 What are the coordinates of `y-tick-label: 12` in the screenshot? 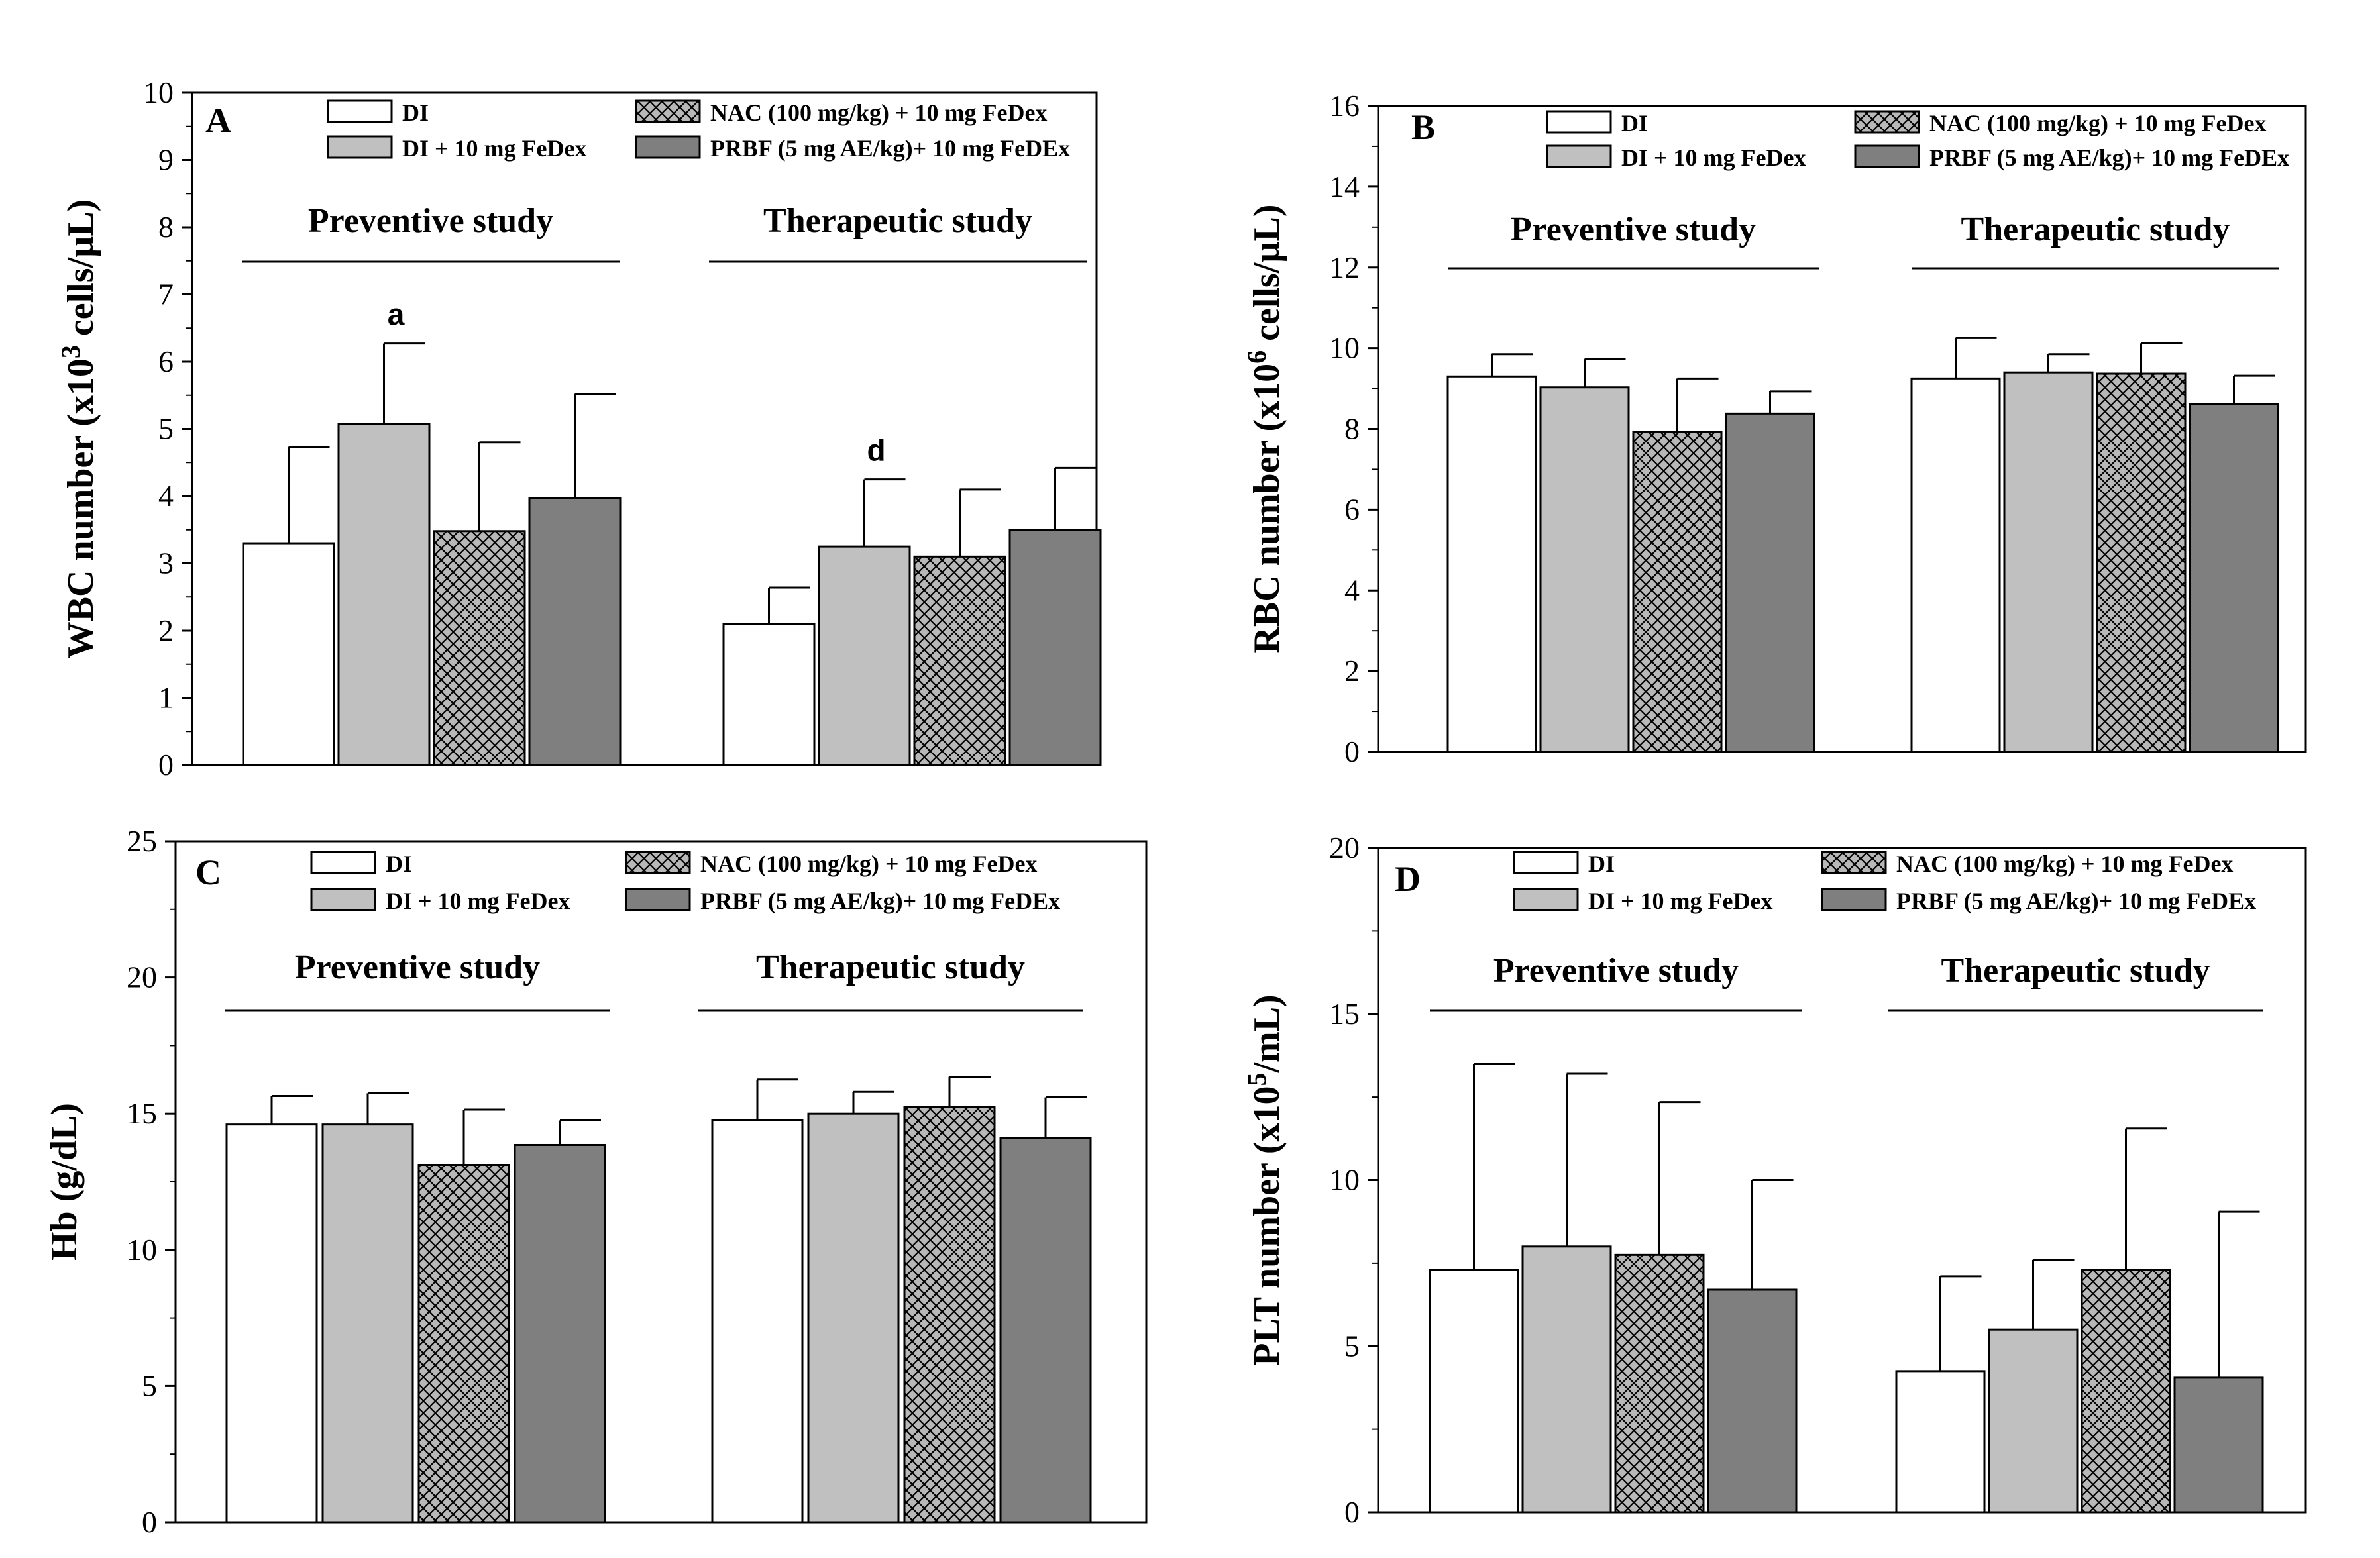 It's located at (1344, 267).